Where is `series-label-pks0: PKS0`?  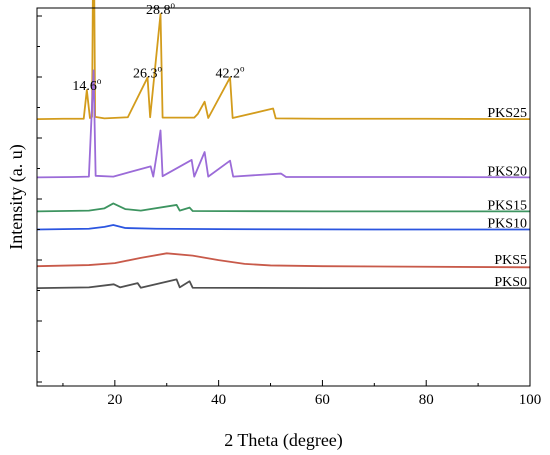 series-label-pks0: PKS0 is located at coordinates (510, 282).